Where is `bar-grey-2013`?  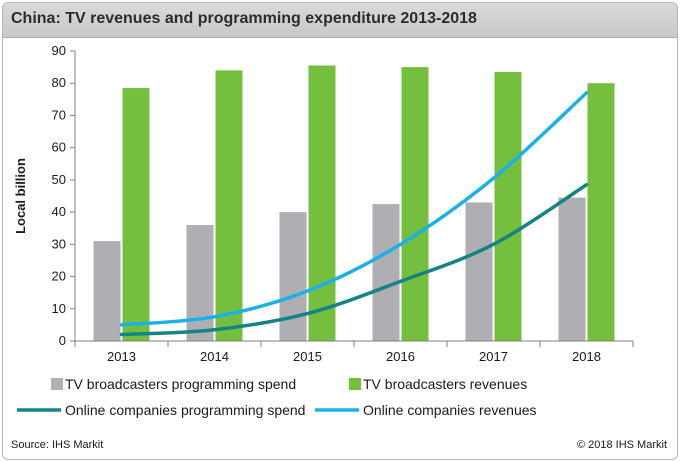
bar-grey-2013 is located at coordinates (107, 291).